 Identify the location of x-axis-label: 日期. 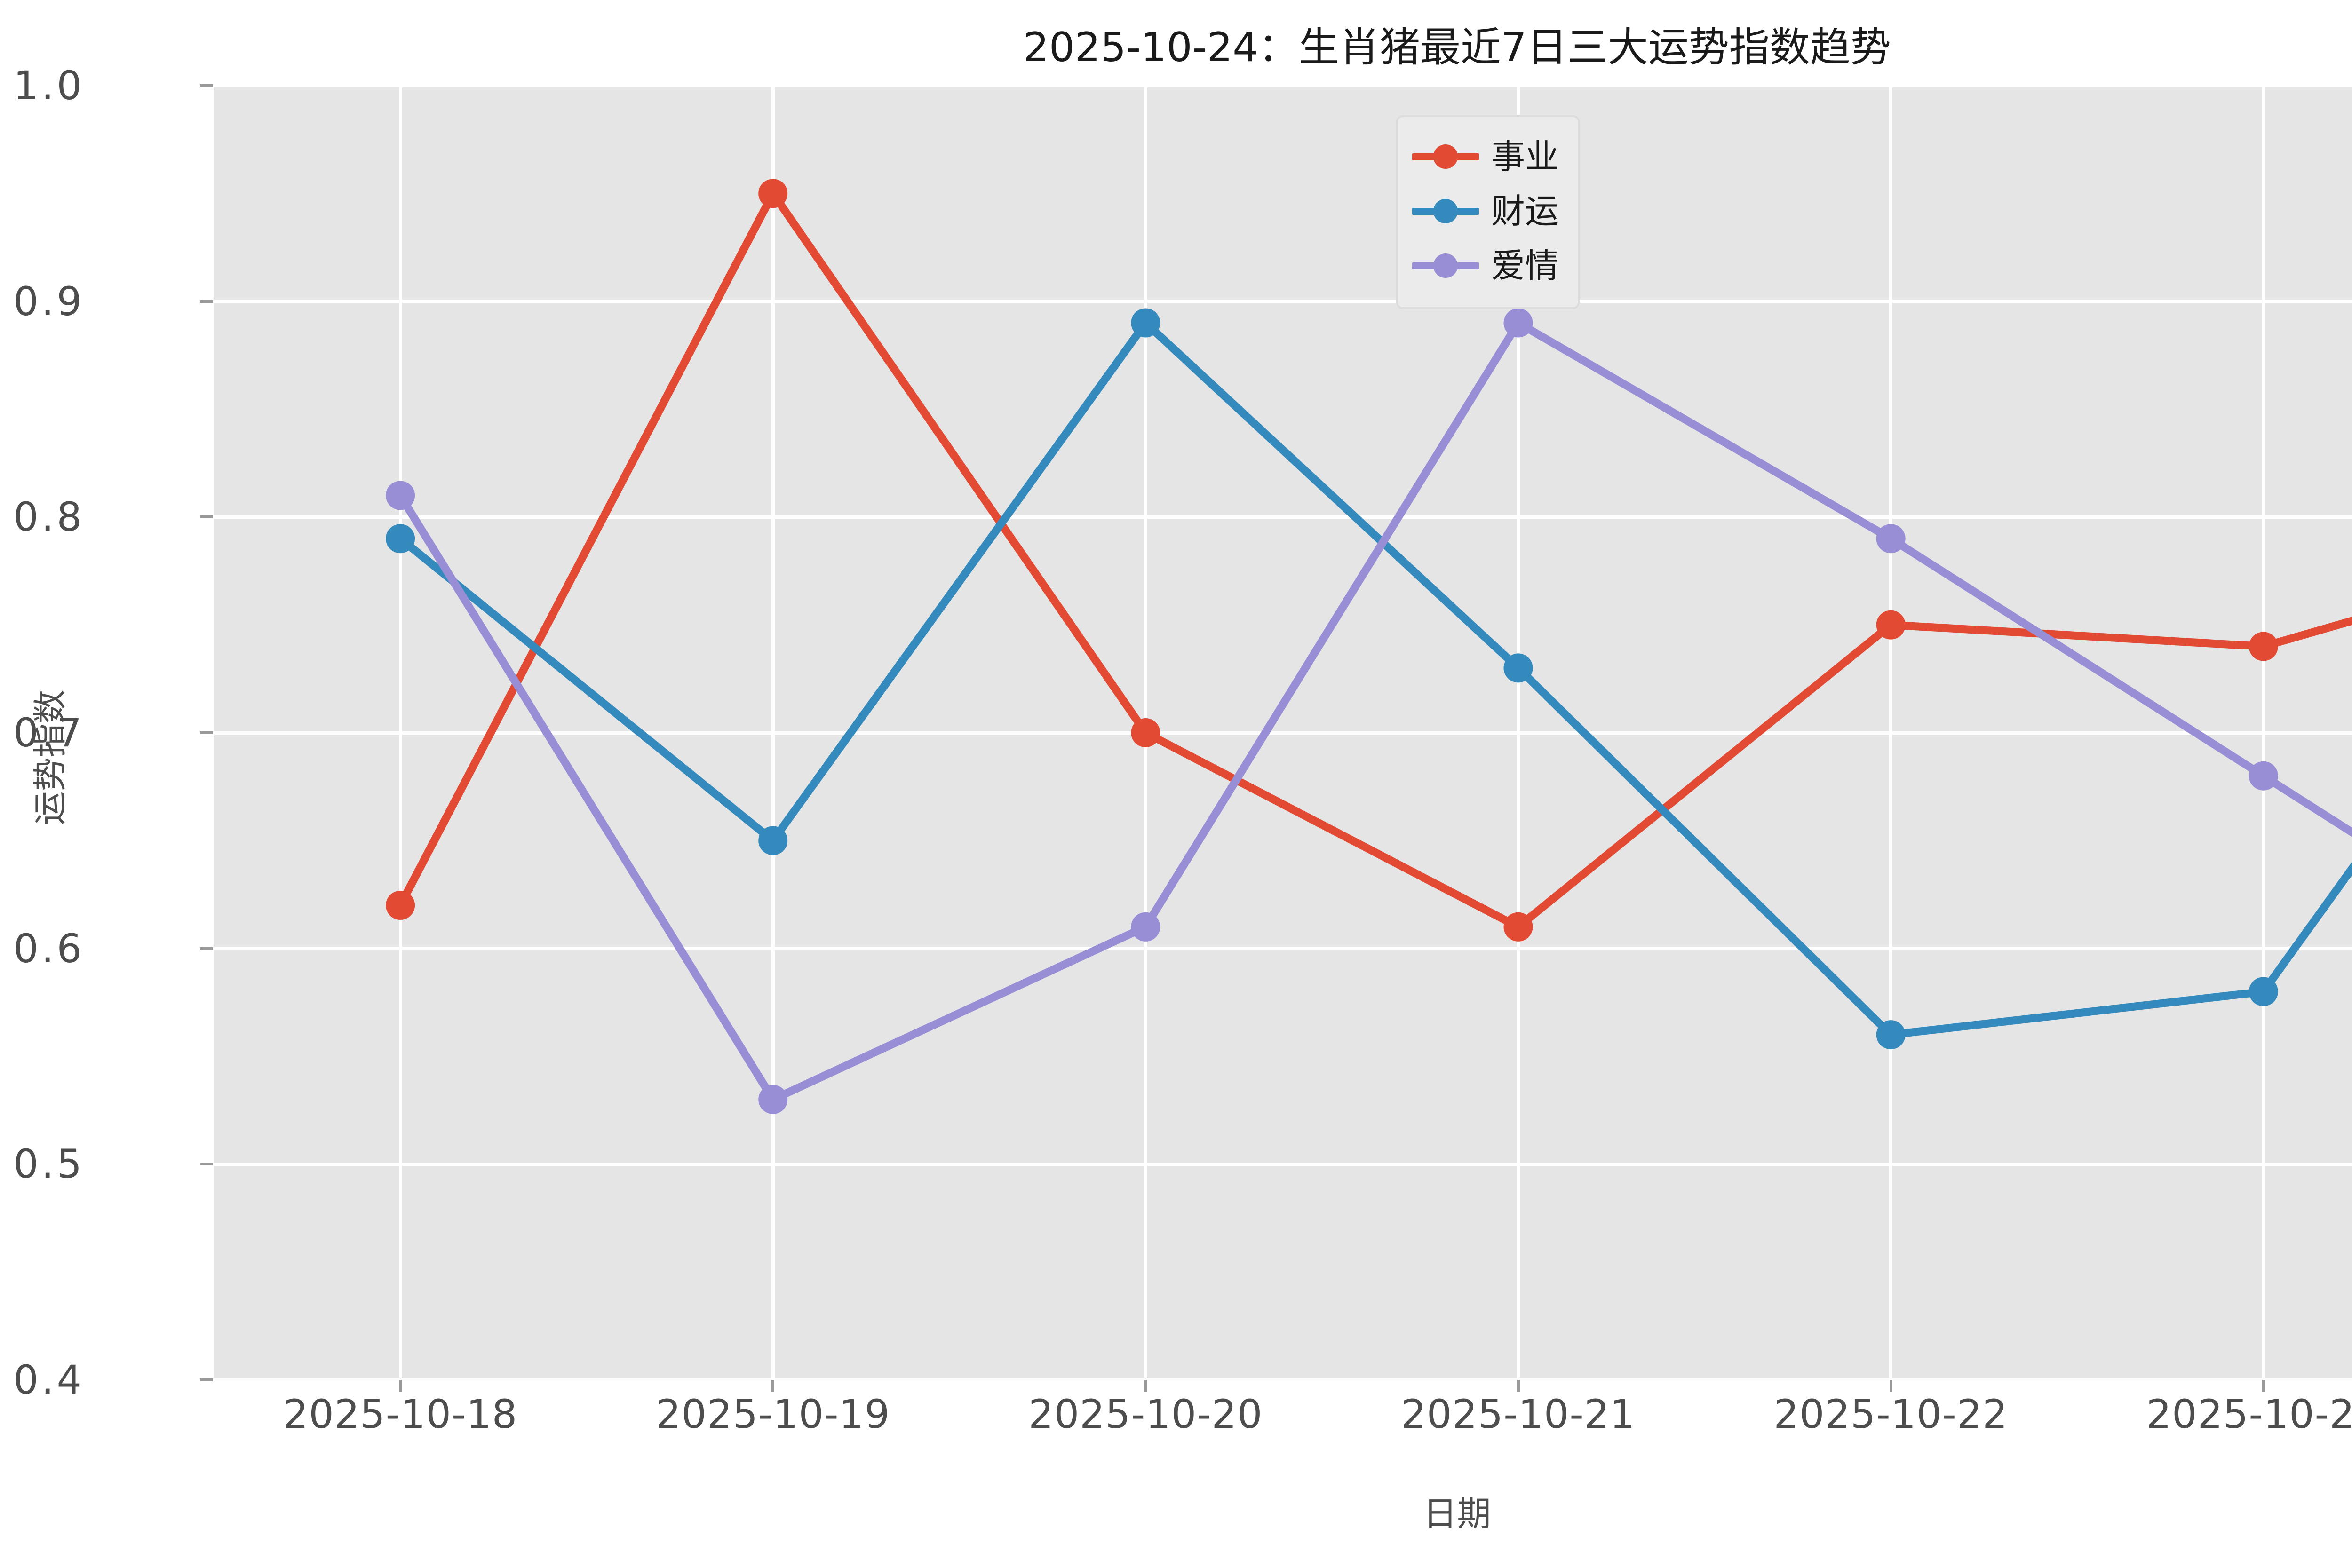
(1457, 1514).